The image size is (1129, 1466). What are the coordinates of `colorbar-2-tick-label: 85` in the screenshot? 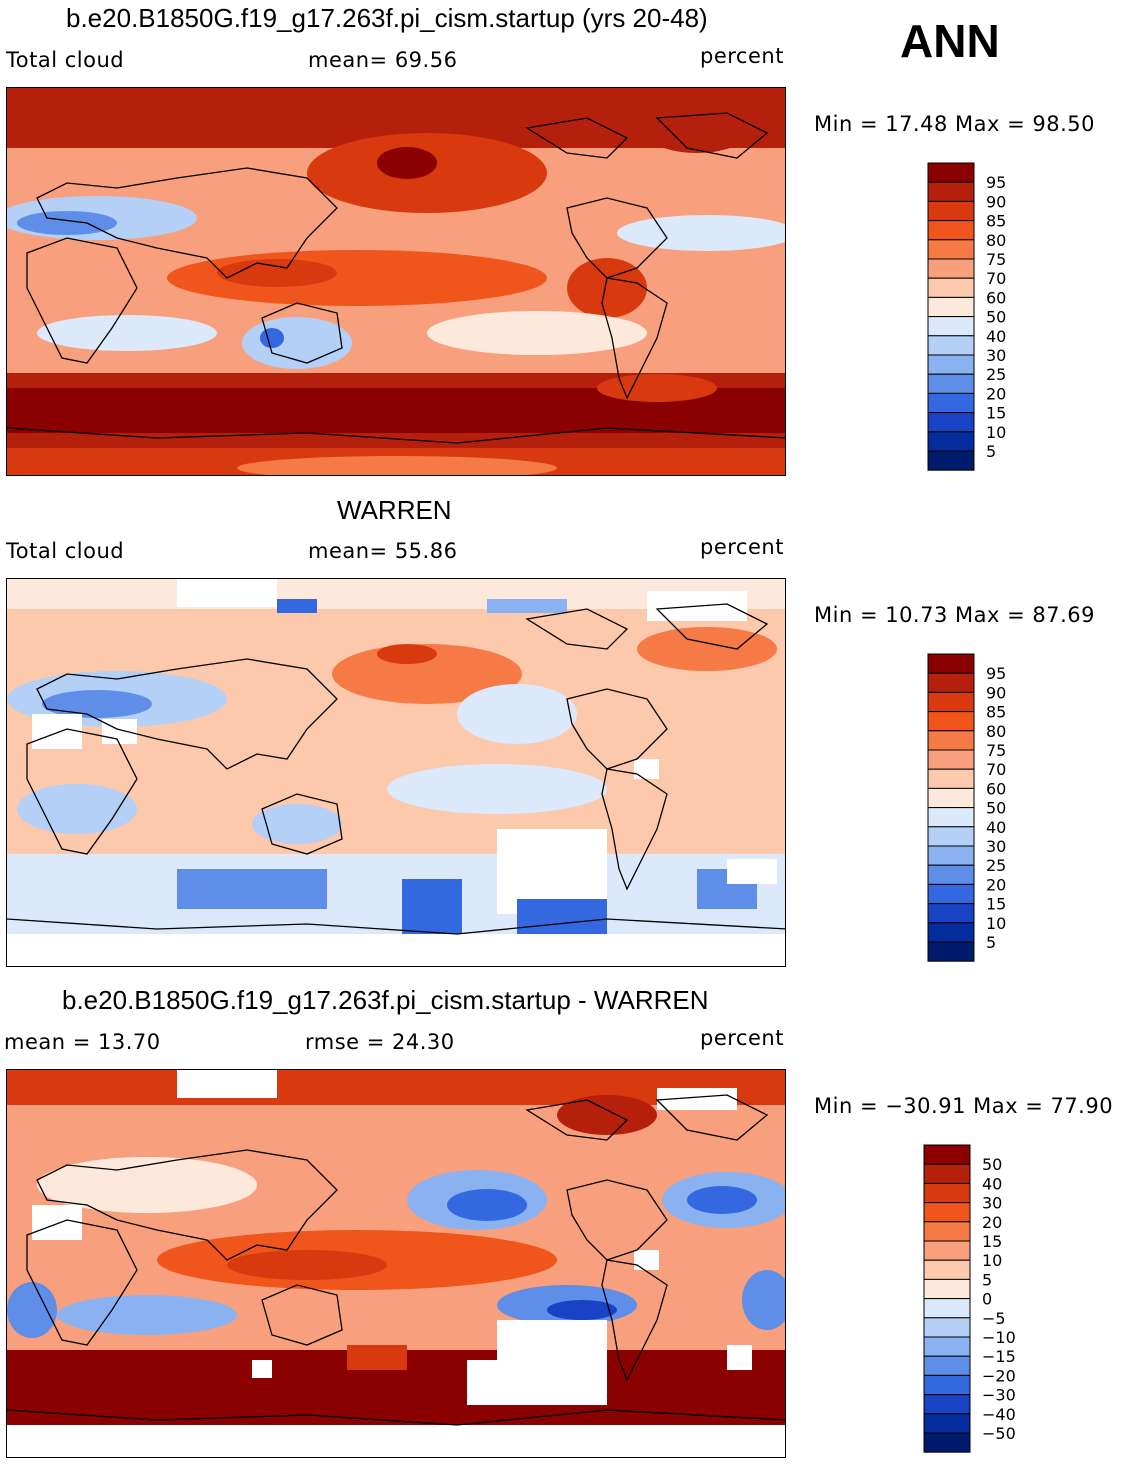 It's located at (996, 712).